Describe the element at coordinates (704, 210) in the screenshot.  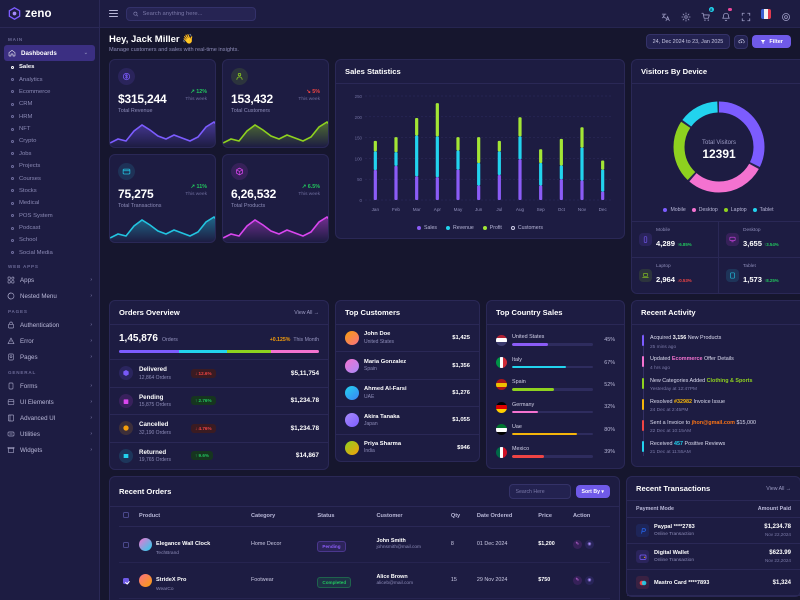
I see `device-legend-desktop: Desktop` at that location.